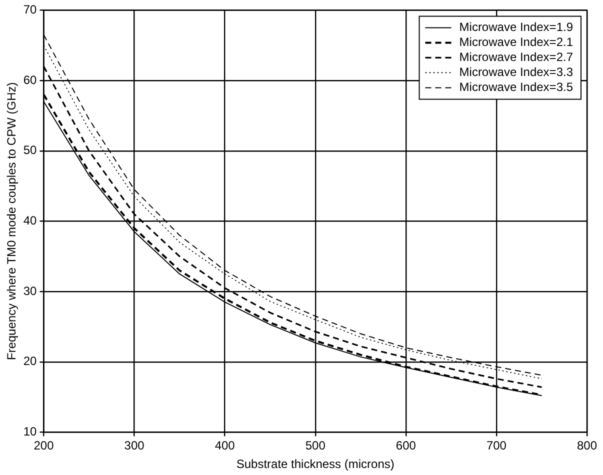 Image resolution: width=603 pixels, height=475 pixels. Describe the element at coordinates (30, 150) in the screenshot. I see `y-tick-label: 50` at that location.